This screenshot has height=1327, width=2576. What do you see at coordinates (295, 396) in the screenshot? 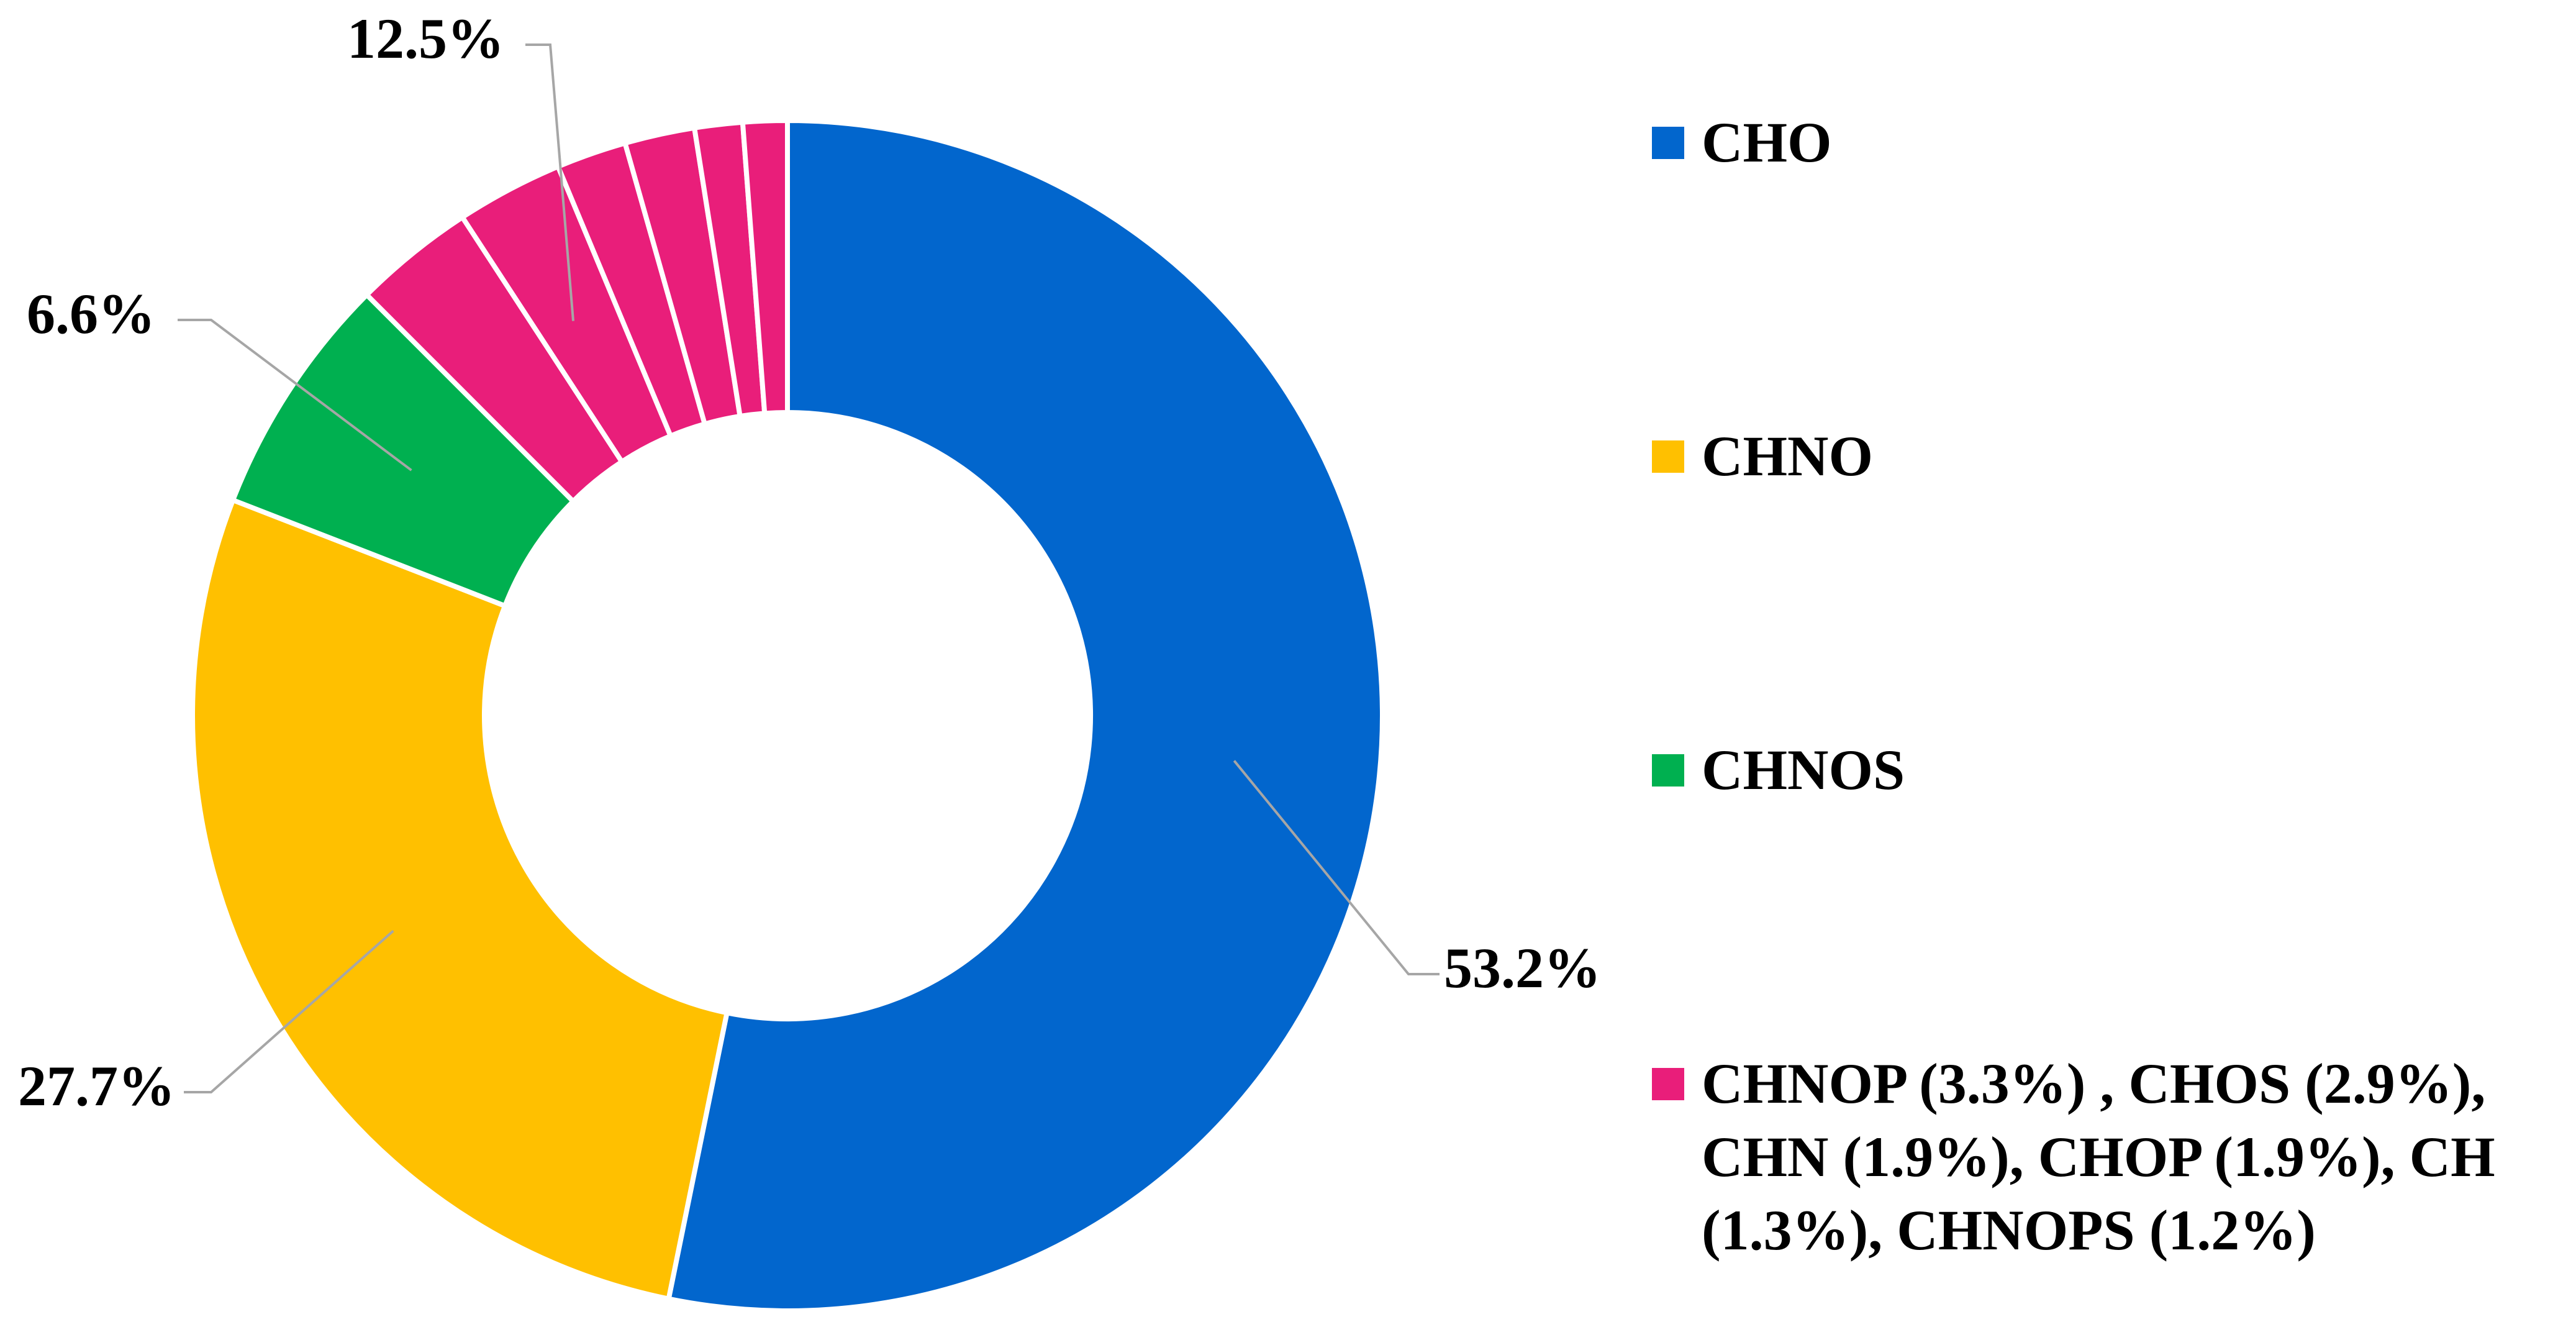
I see `leader-line-chnos` at bounding box center [295, 396].